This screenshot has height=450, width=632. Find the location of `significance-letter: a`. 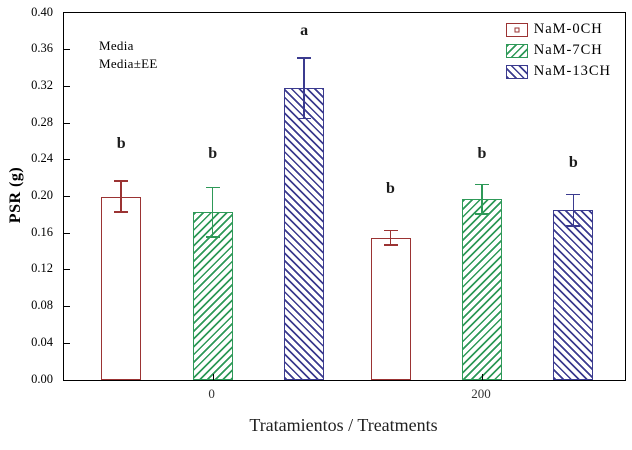

significance-letter: a is located at coordinates (304, 30).